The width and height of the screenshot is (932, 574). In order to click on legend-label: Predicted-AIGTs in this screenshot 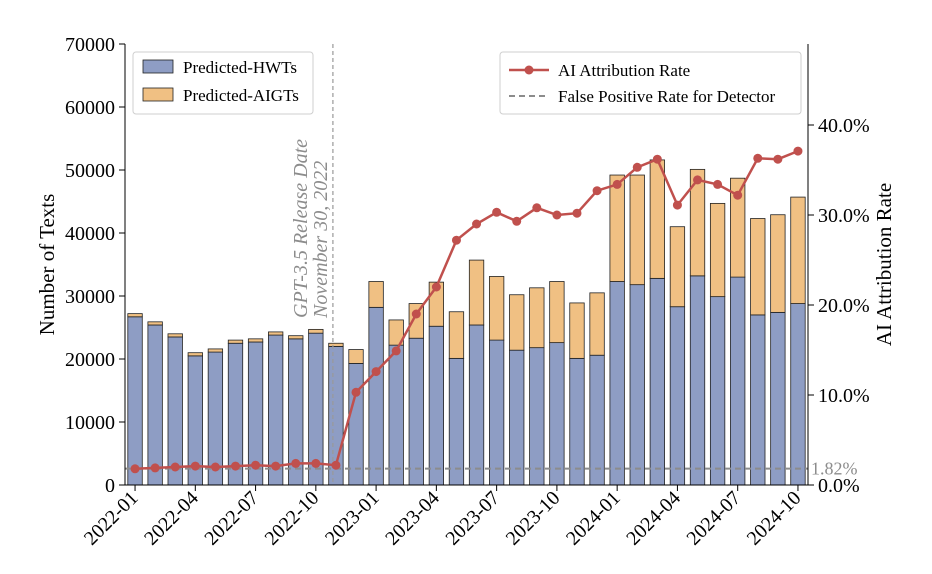, I will do `click(241, 95)`.